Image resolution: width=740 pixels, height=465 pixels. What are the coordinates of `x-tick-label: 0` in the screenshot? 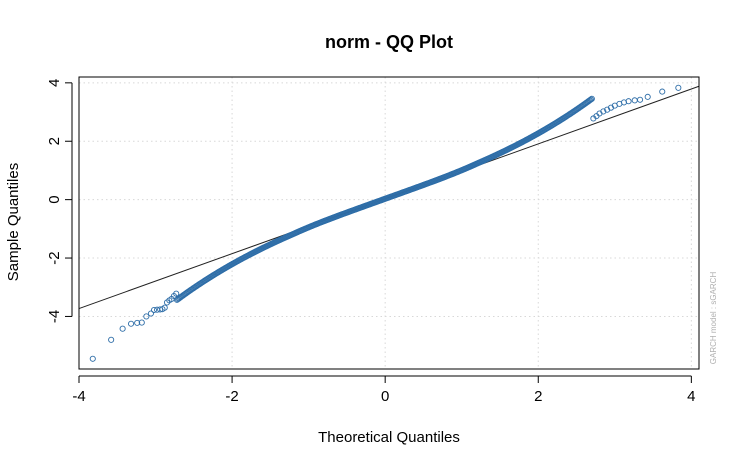 It's located at (385, 396).